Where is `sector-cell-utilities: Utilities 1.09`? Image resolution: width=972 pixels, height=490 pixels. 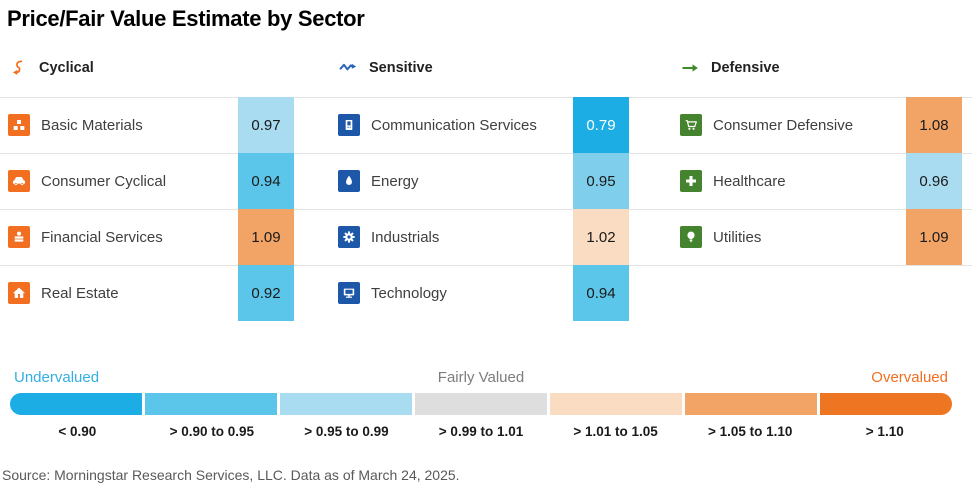
sector-cell-utilities: Utilities 1.09 is located at coordinates (810, 237).